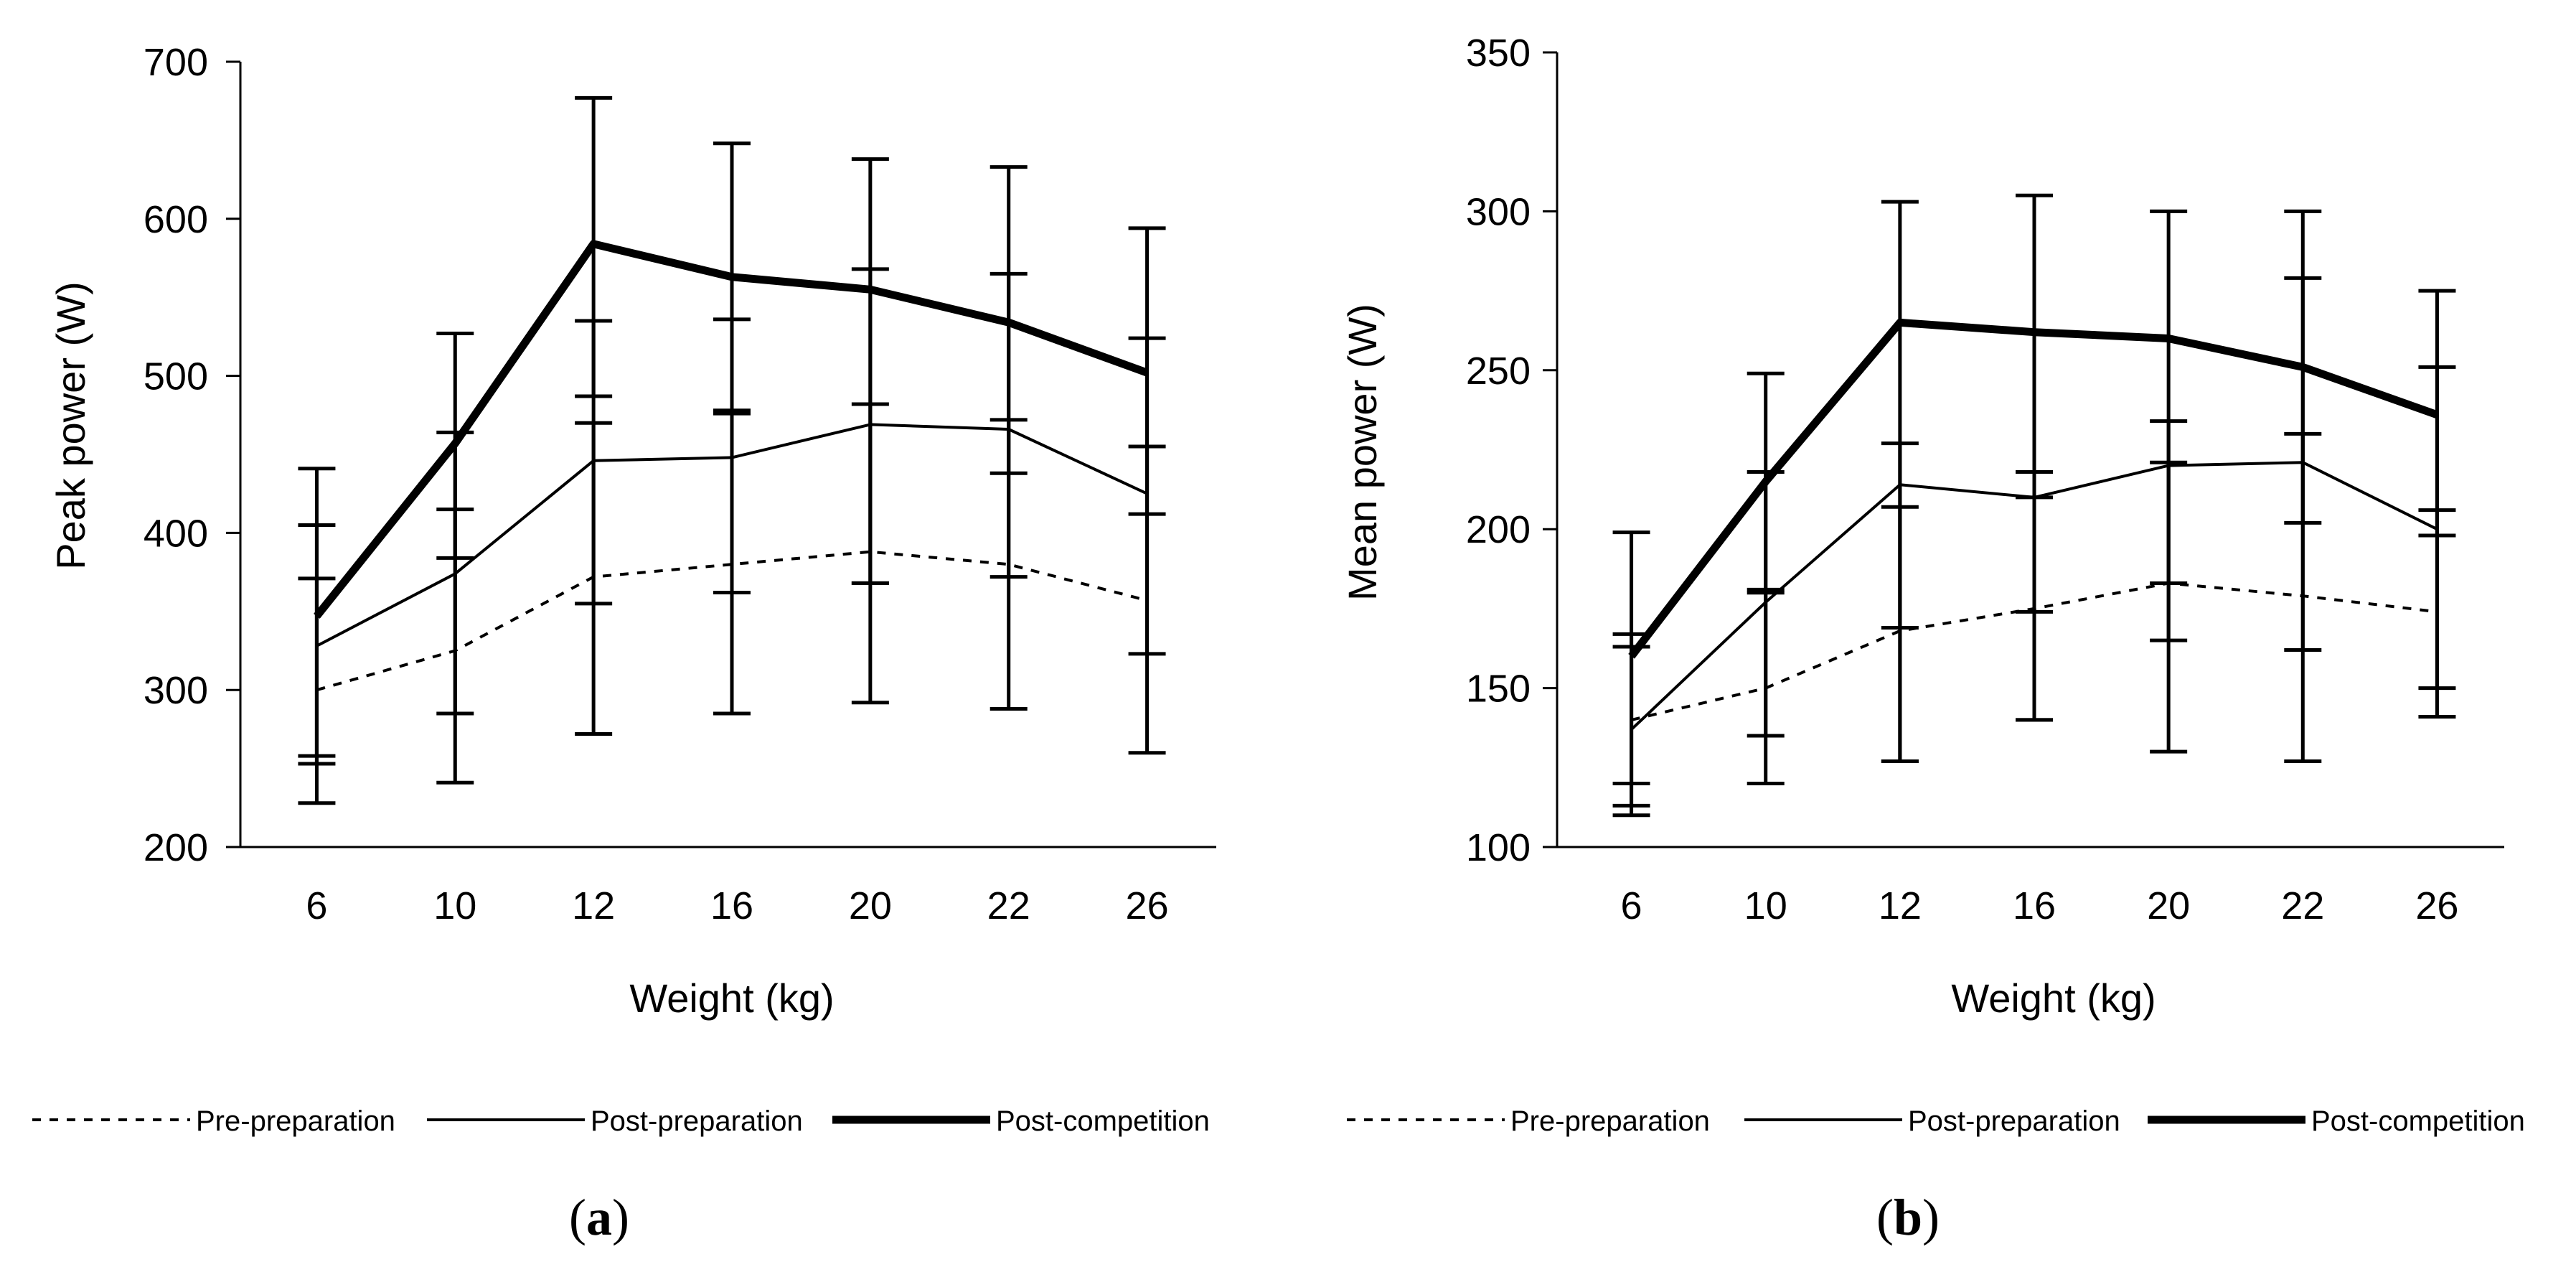  Describe the element at coordinates (1498, 689) in the screenshot. I see `y-tick-label: 150` at that location.